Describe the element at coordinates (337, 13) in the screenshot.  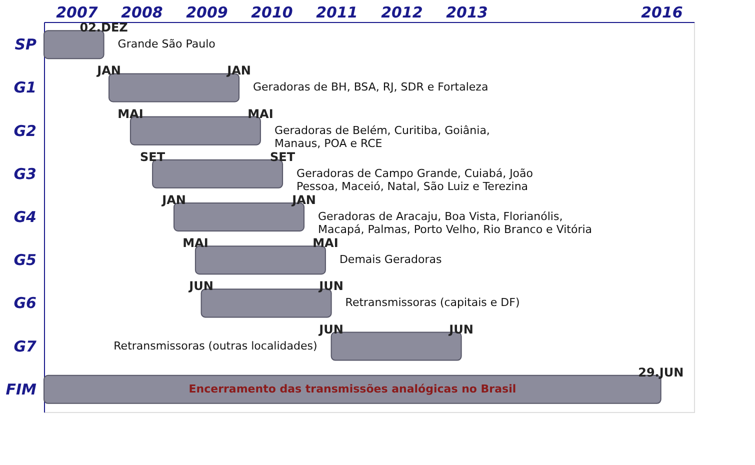
I see `x-tick-label: 2011` at that location.